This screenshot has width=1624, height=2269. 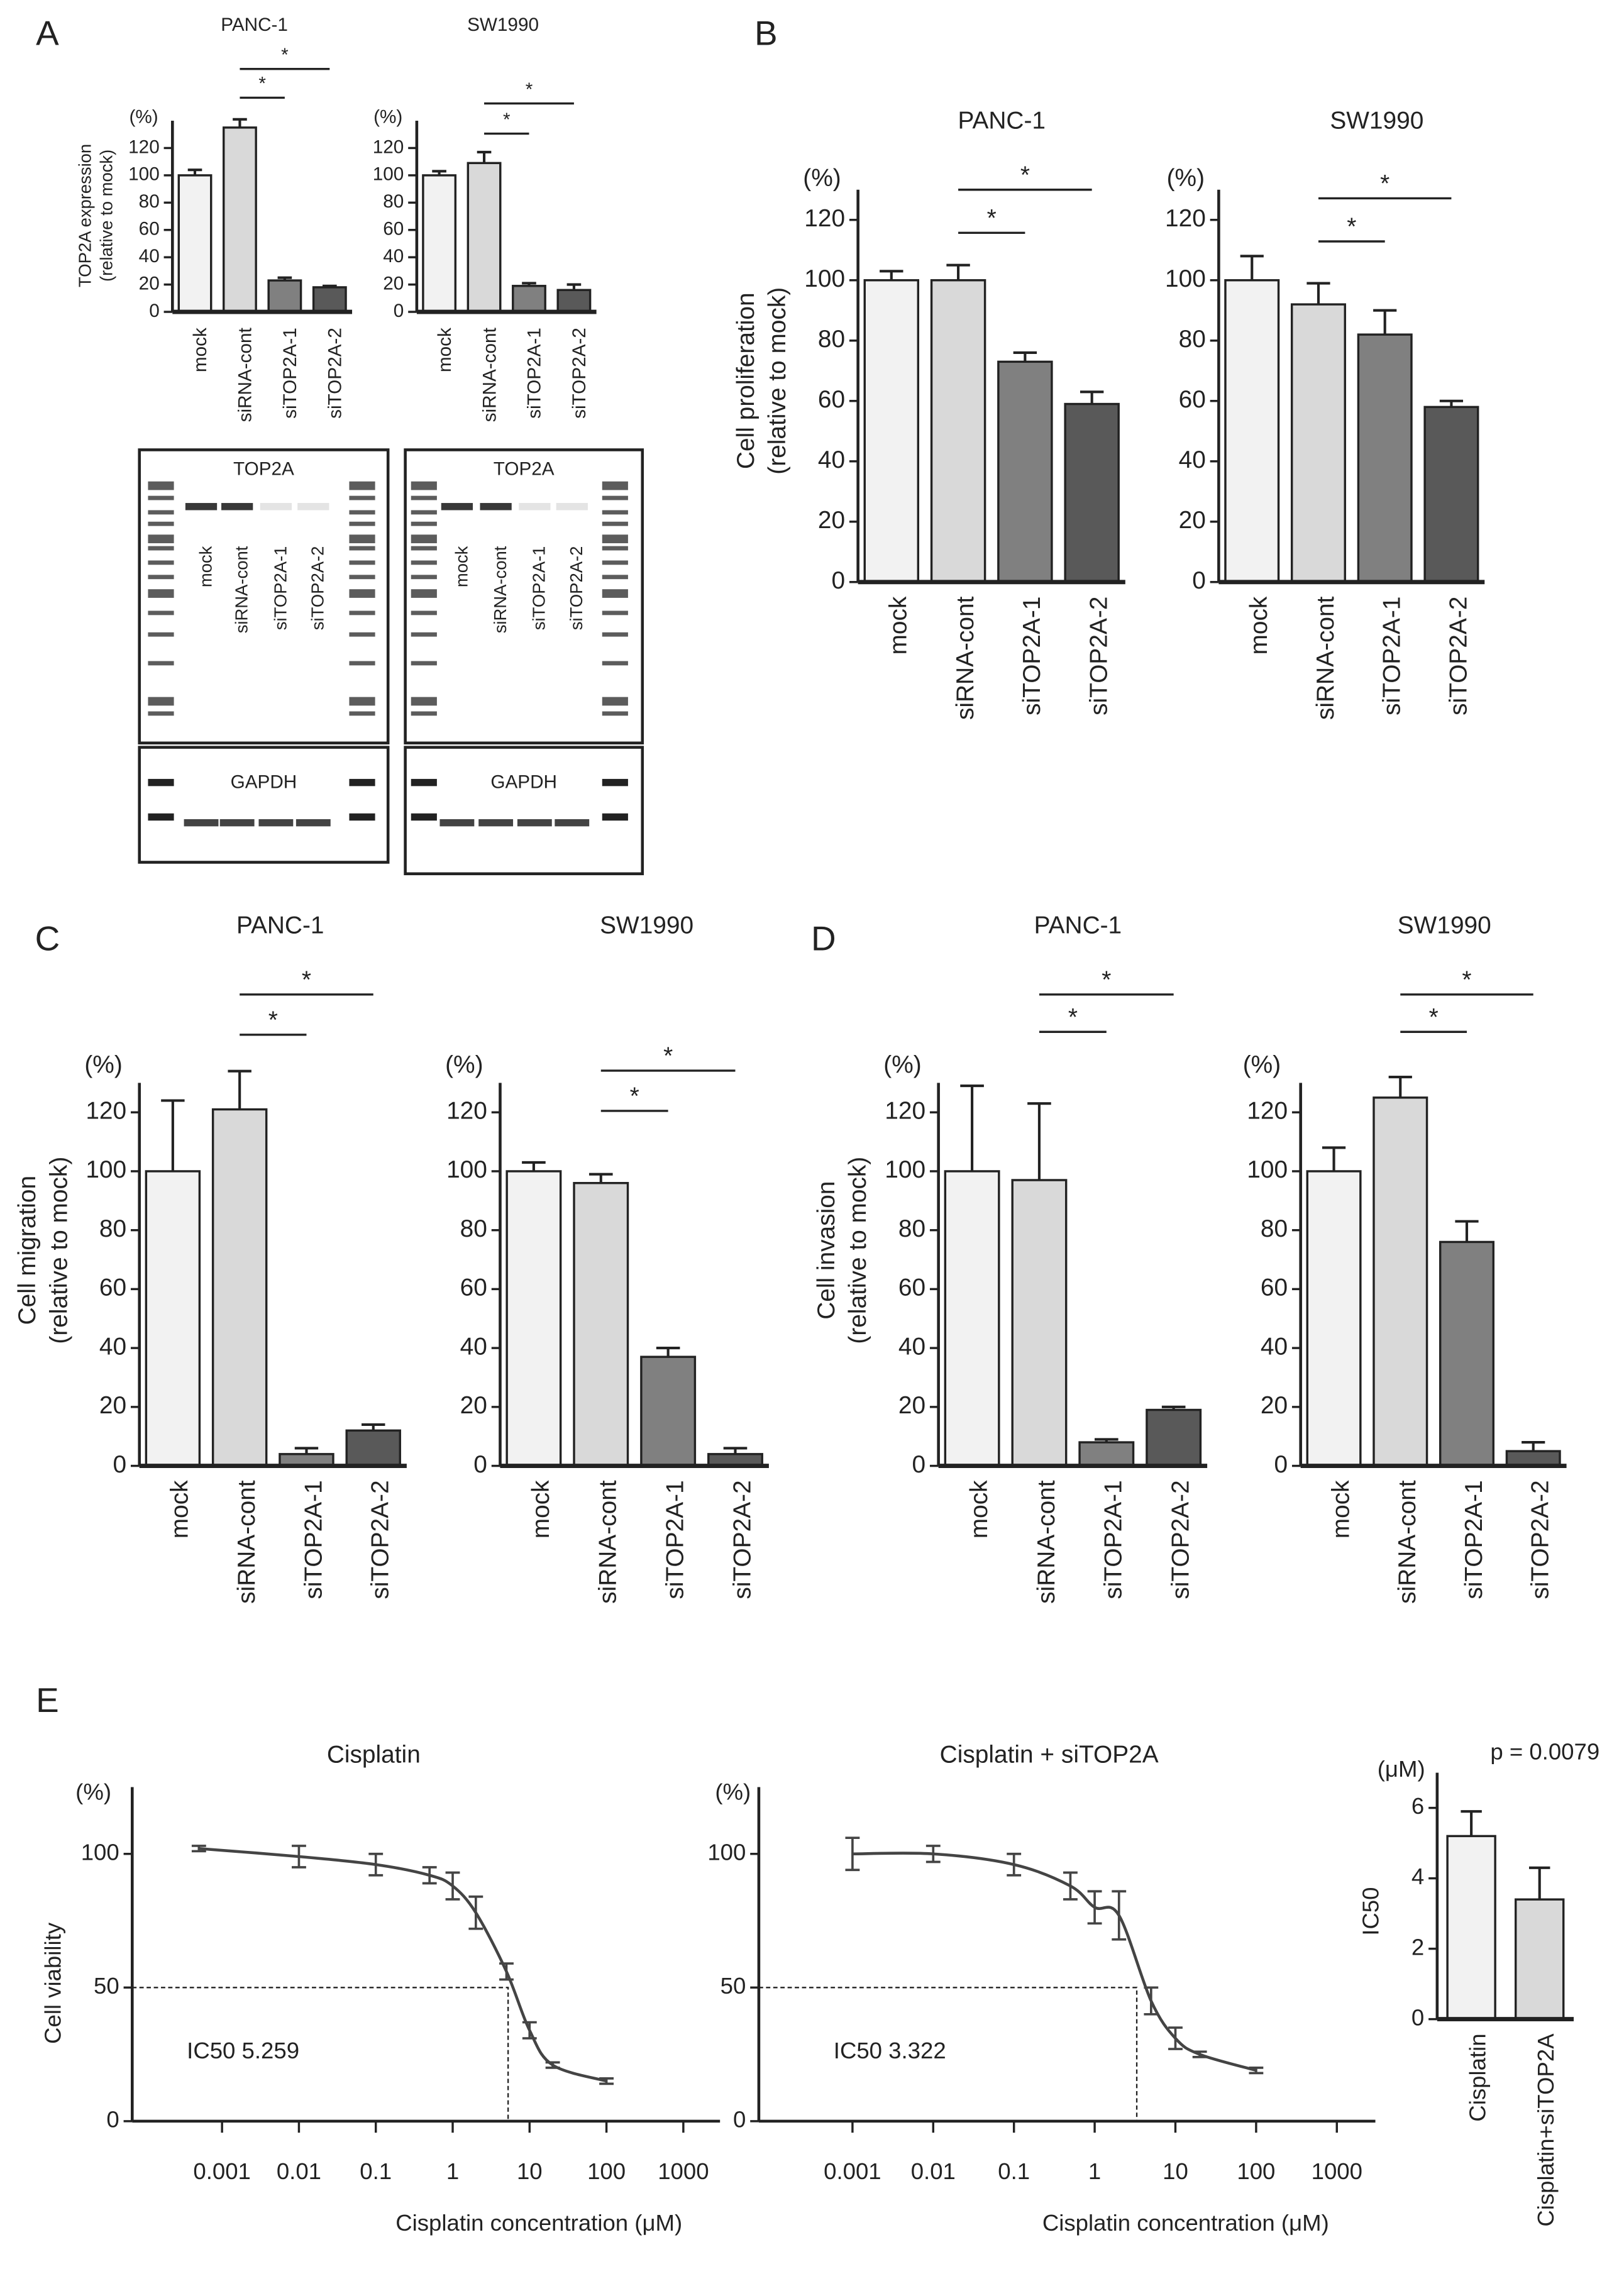 What do you see at coordinates (264, 805) in the screenshot?
I see `blot-frame` at bounding box center [264, 805].